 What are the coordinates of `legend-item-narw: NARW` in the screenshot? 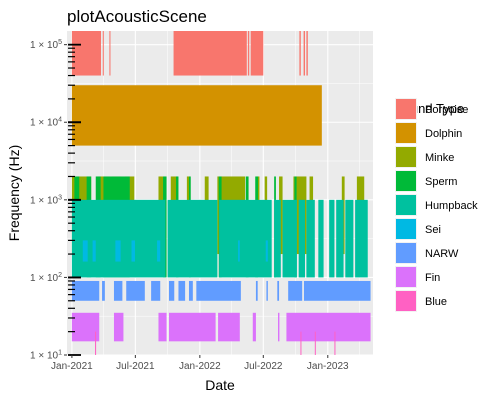 It's located at (427, 253).